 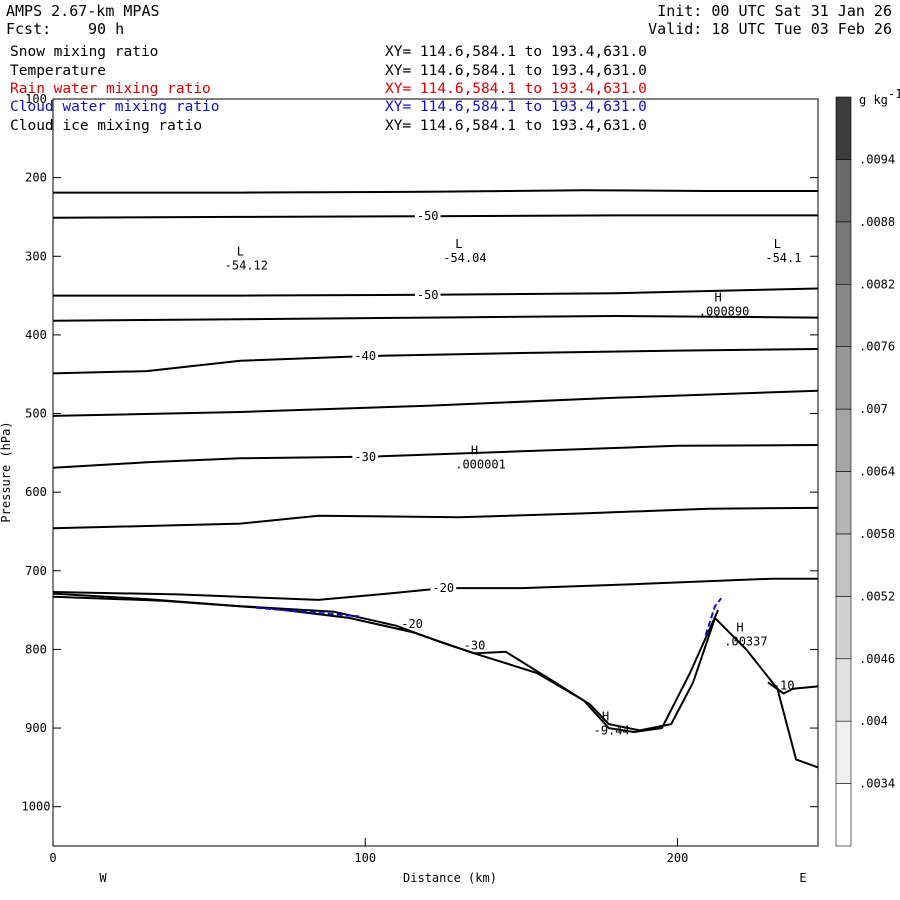 What do you see at coordinates (873, 409) in the screenshot?
I see `colorbar-level-label: .007` at bounding box center [873, 409].